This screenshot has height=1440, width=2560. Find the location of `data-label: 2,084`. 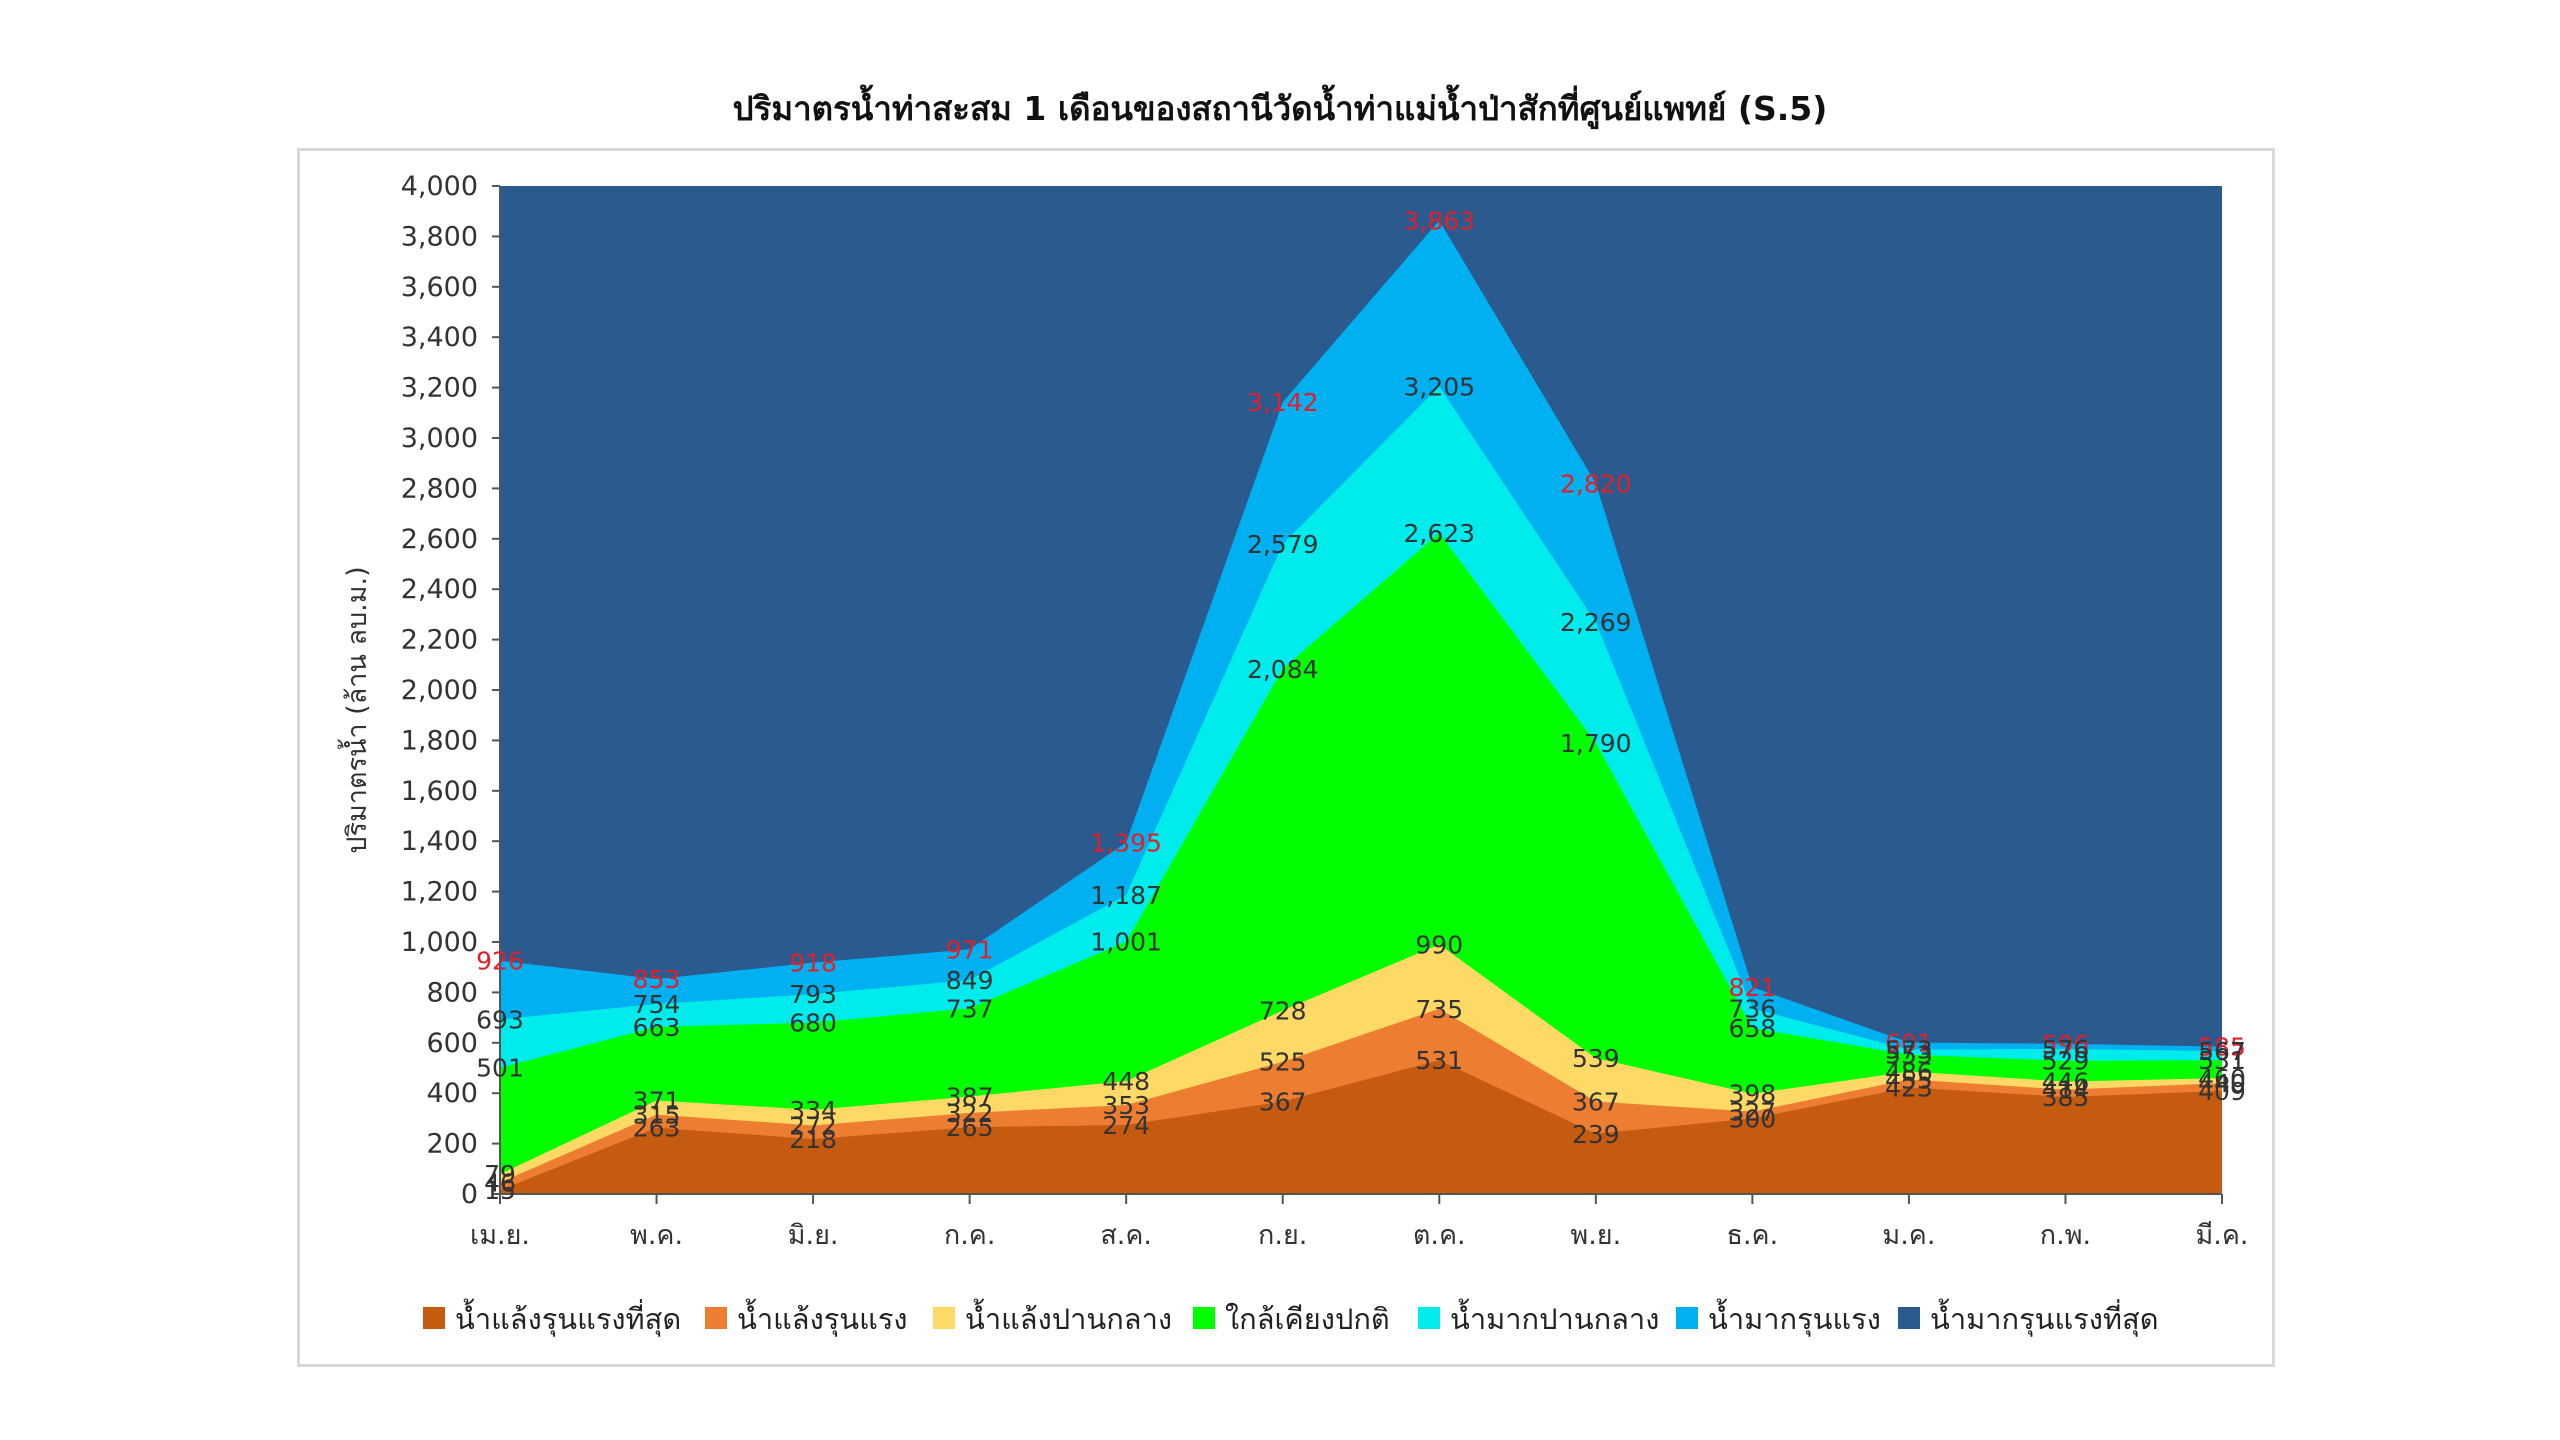

data-label: 2,084 is located at coordinates (1283, 669).